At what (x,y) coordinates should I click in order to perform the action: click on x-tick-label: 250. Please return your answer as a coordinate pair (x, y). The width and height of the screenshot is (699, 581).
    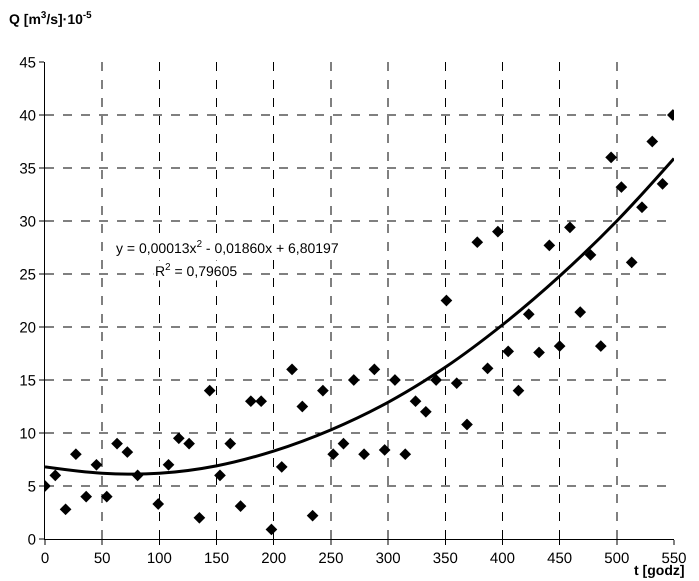
    Looking at the image, I should click on (331, 558).